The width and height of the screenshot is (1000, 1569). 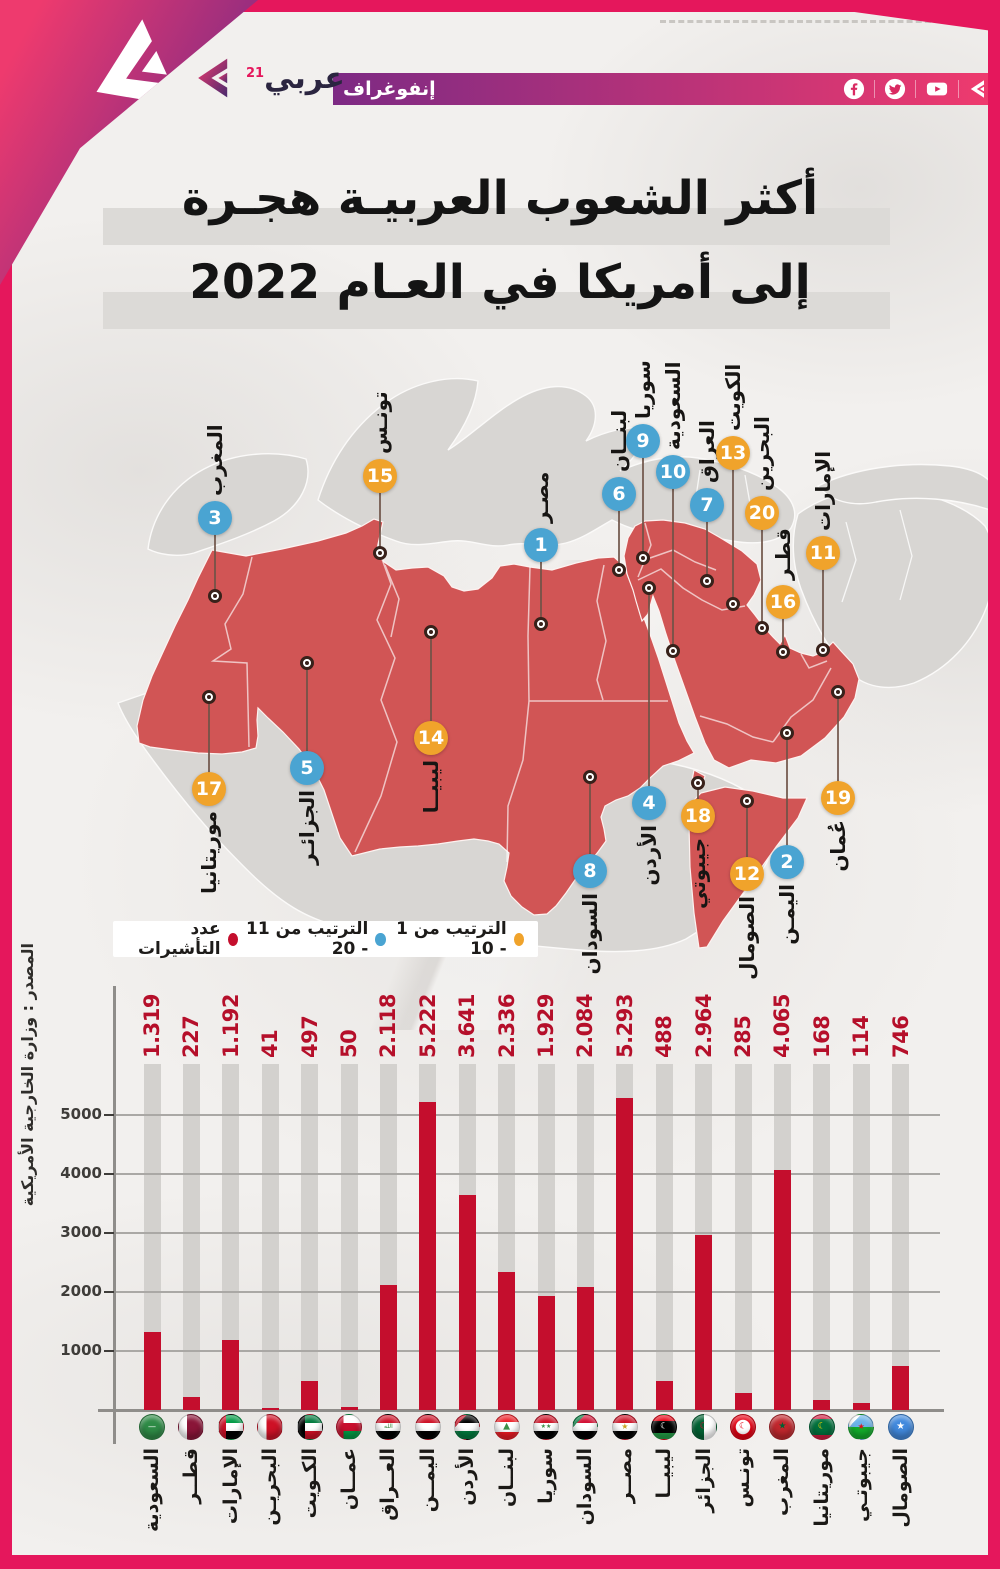 I want to click on deco-dashes, so click(x=800, y=21).